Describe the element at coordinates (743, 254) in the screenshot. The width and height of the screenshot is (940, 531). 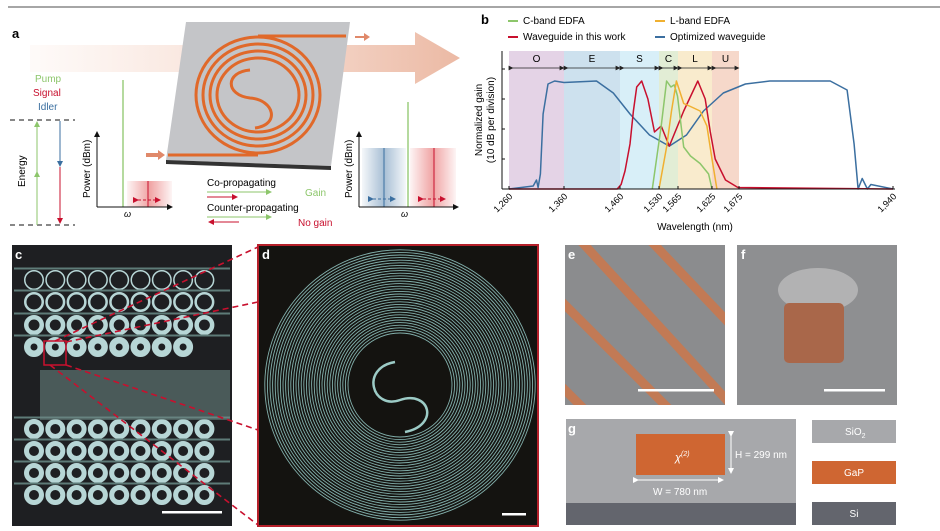
I see `panel-label-f: f` at that location.